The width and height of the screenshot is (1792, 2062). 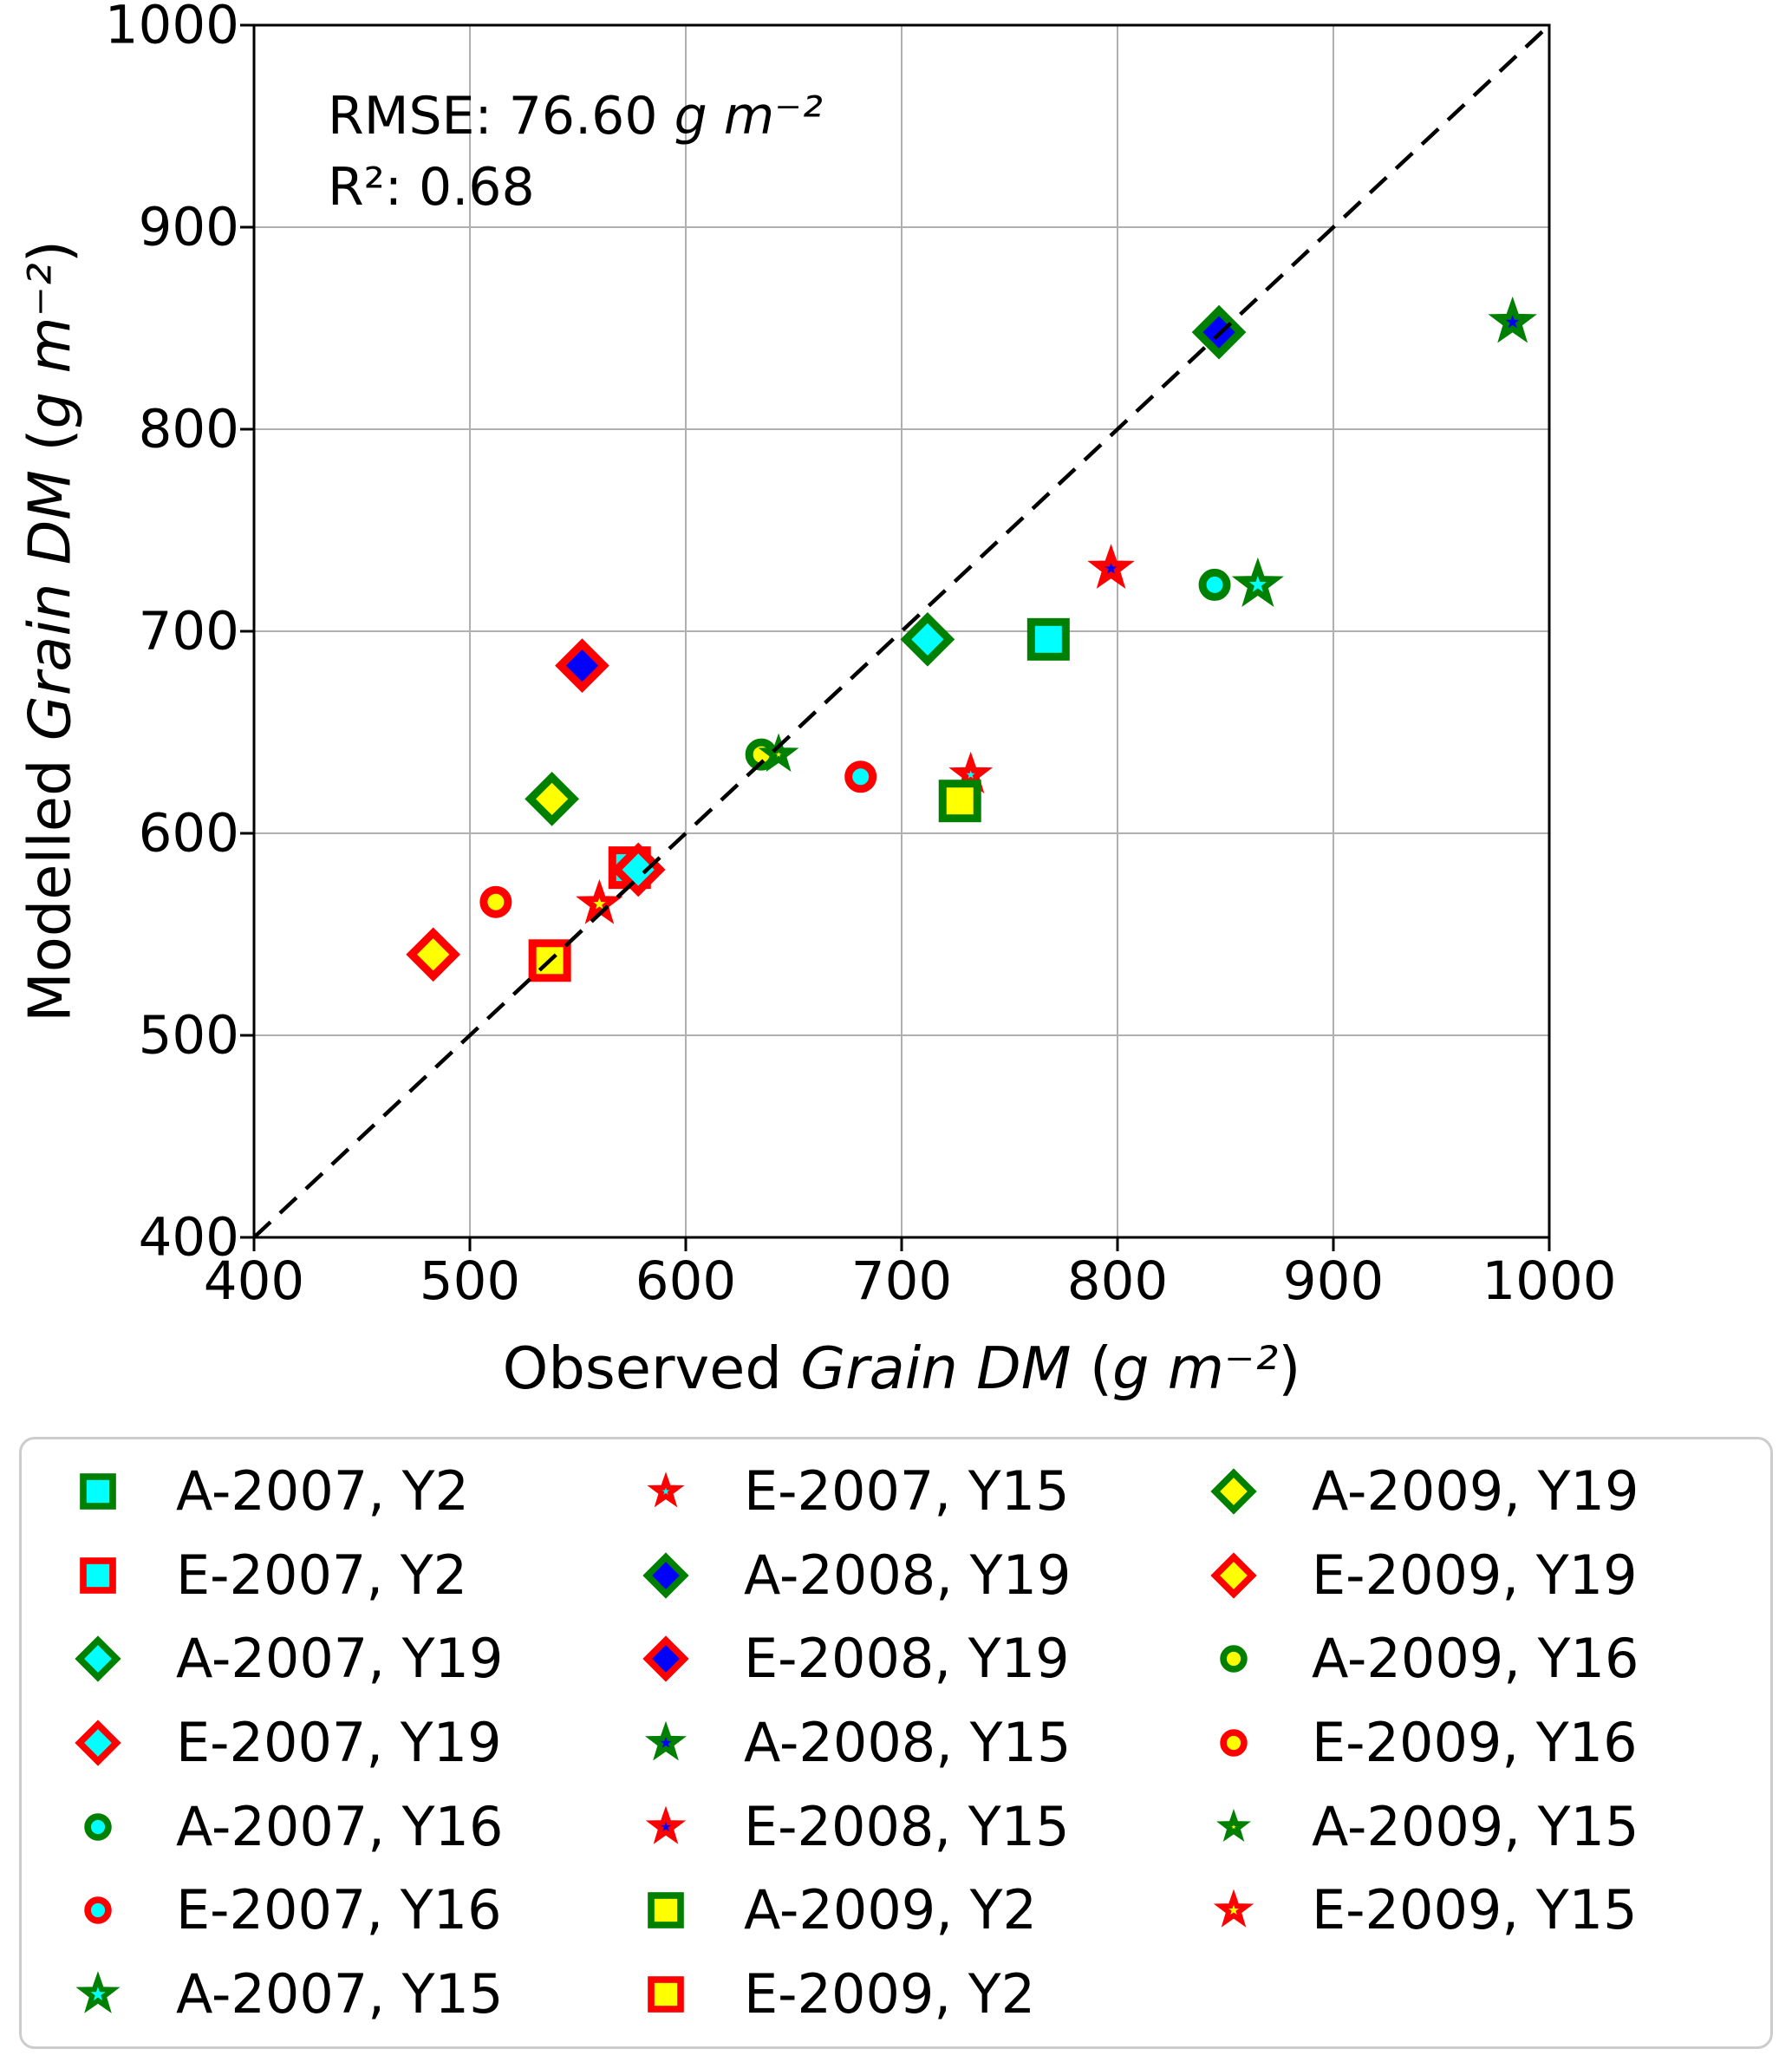 I want to click on legend-label: E-2009, Y19, so click(x=1475, y=1575).